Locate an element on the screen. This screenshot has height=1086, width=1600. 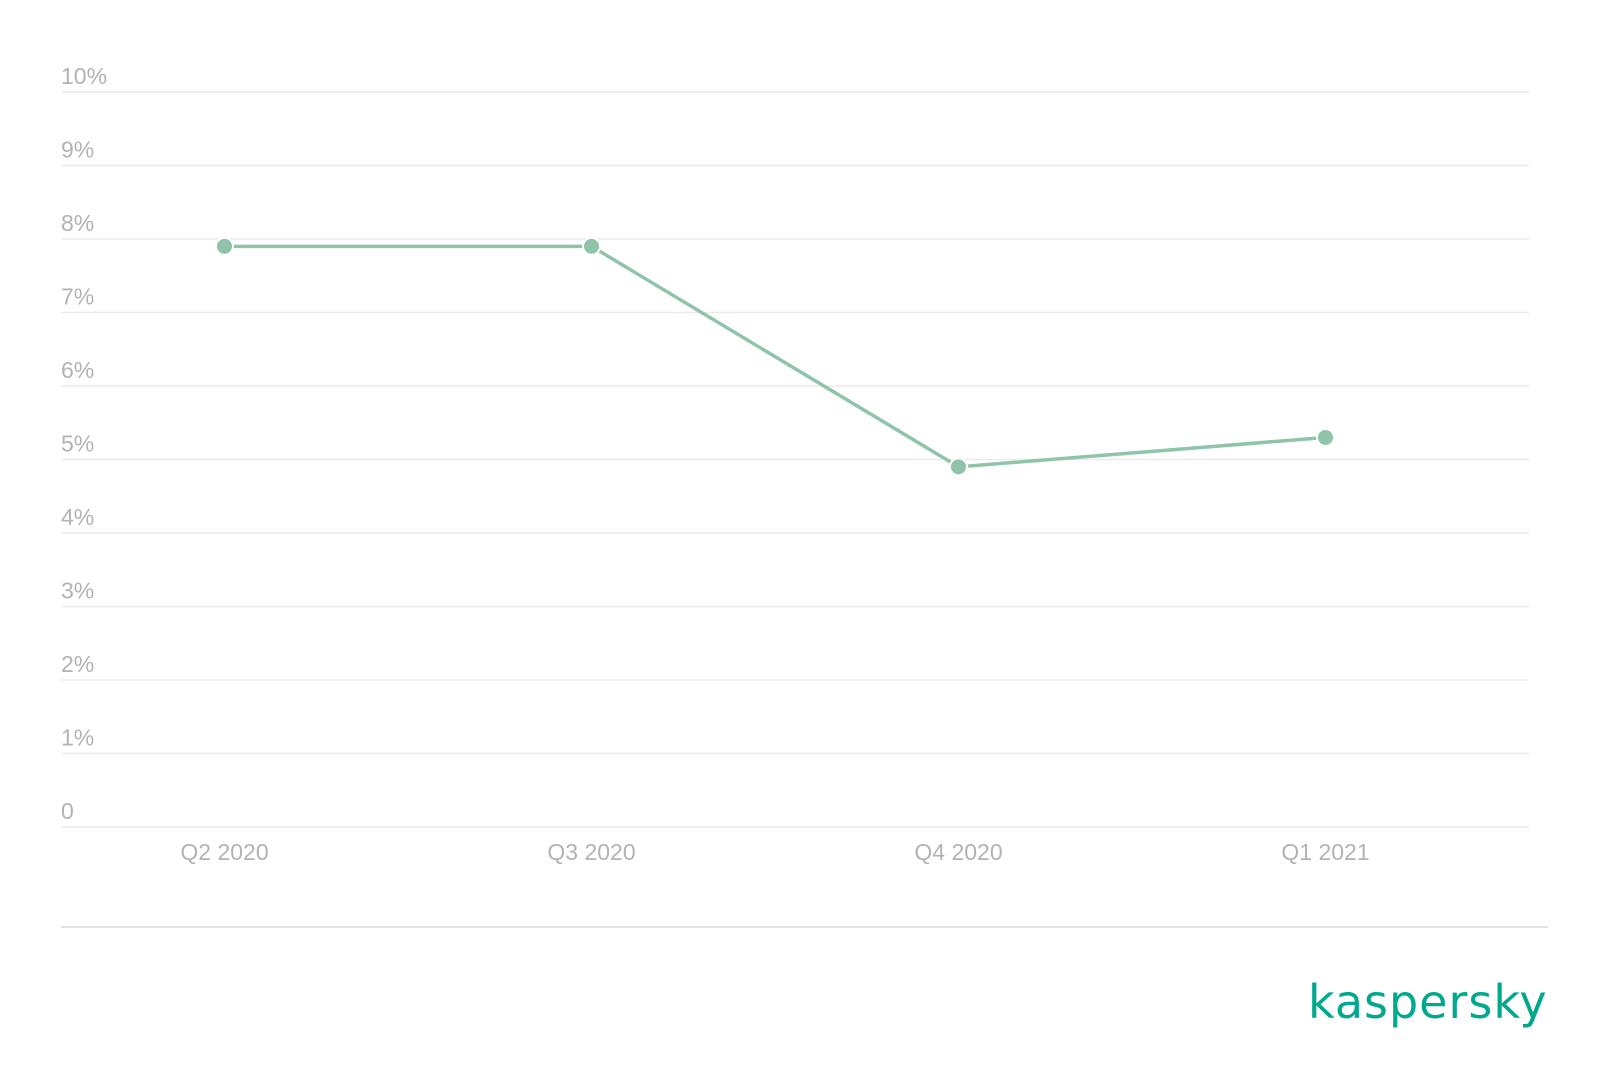
y-tick-label: 3% is located at coordinates (77, 591).